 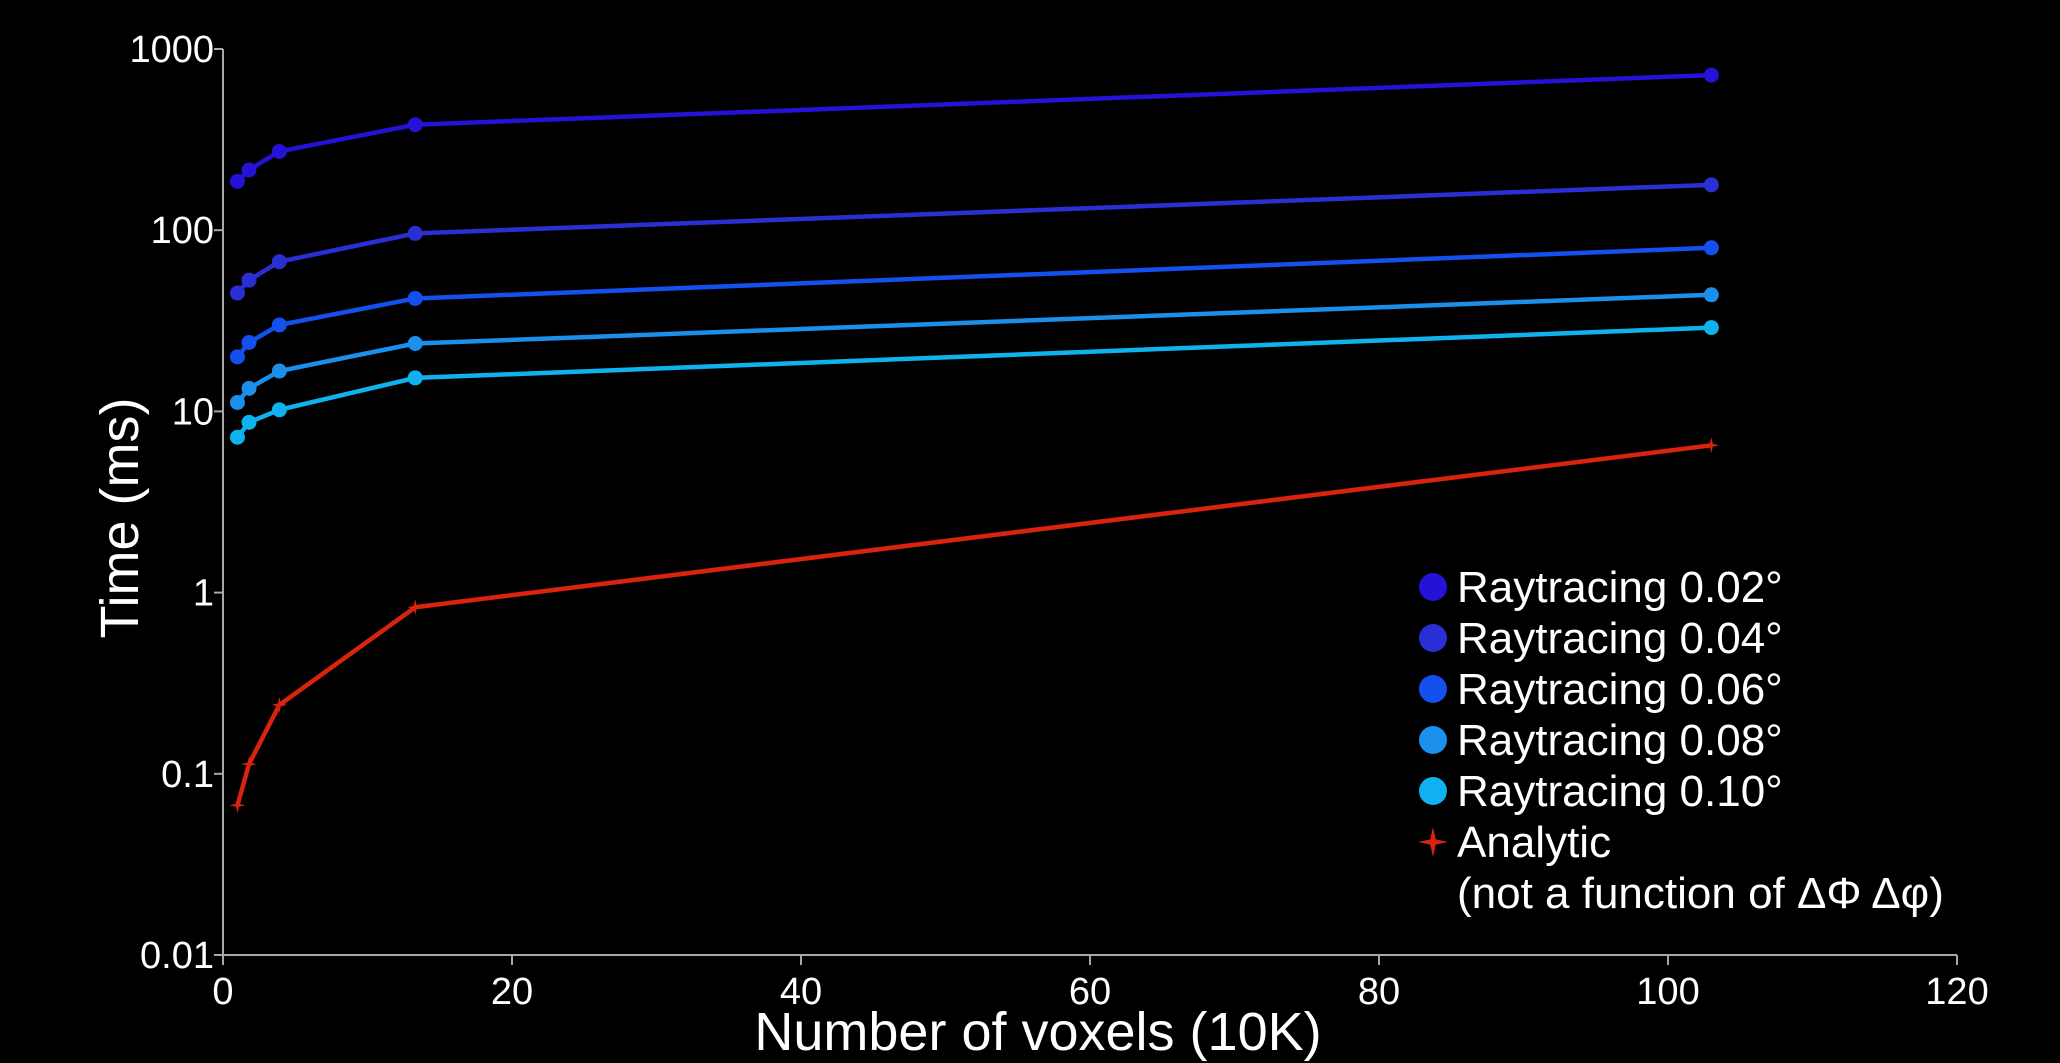 I want to click on legend-item: Raytracing 0.08°, so click(x=1601, y=740).